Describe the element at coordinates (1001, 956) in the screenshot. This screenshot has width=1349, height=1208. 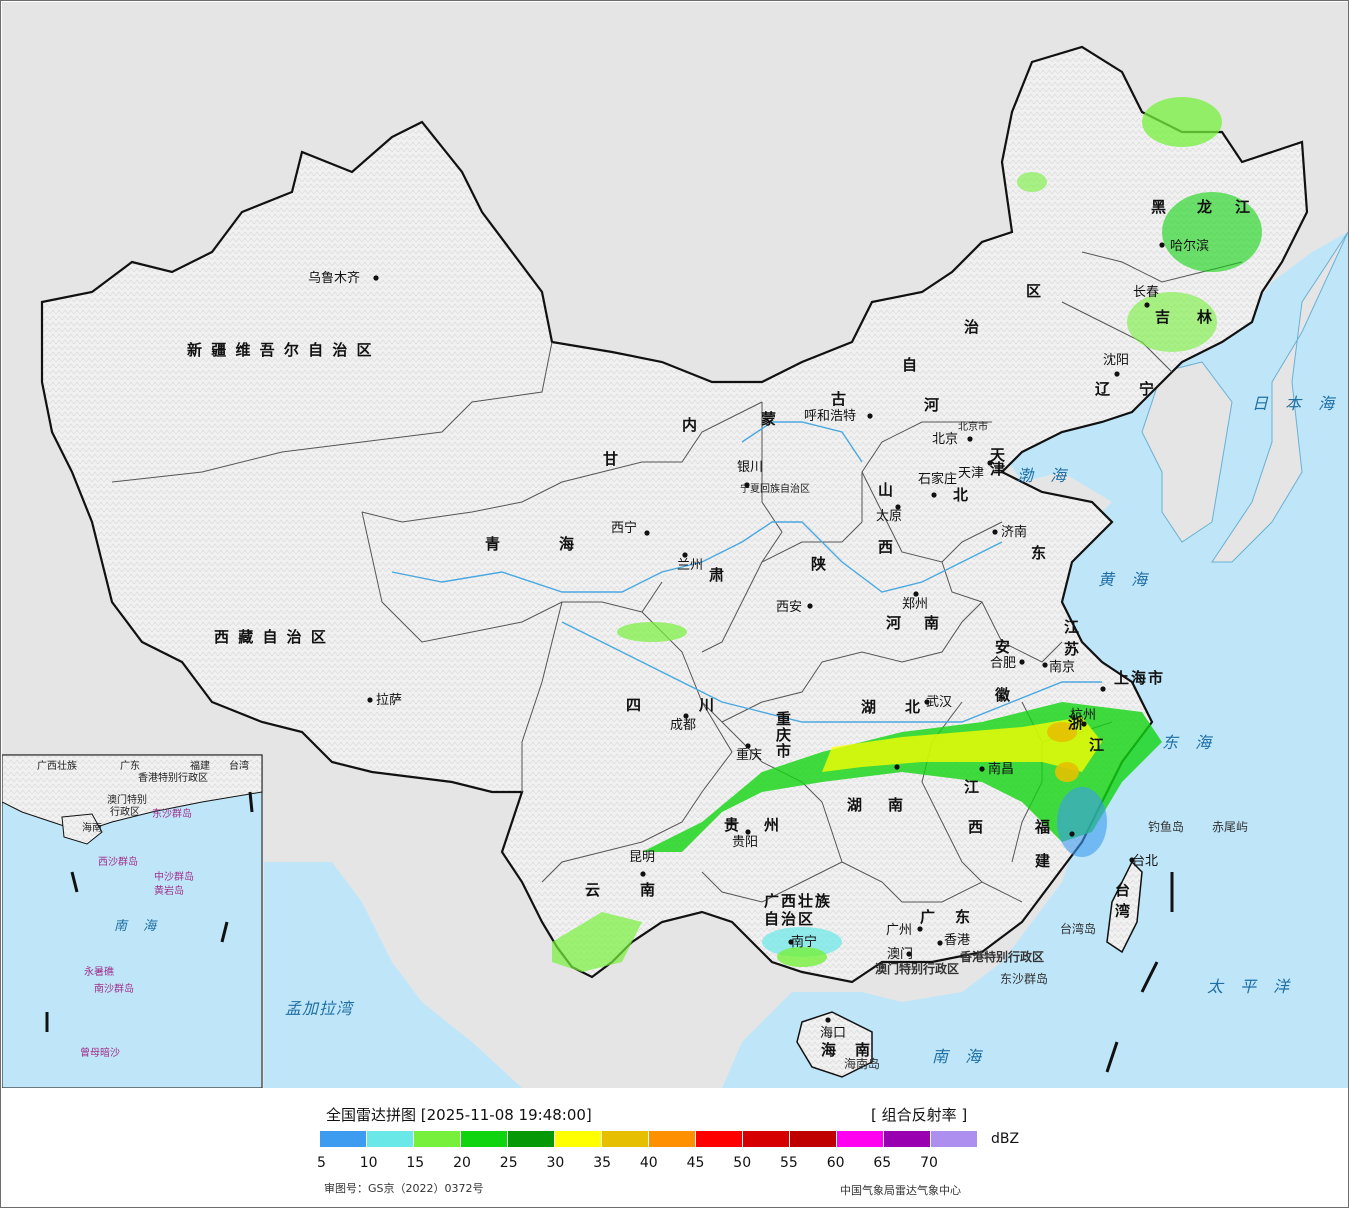
I see `island-label: 香港特别行政区` at that location.